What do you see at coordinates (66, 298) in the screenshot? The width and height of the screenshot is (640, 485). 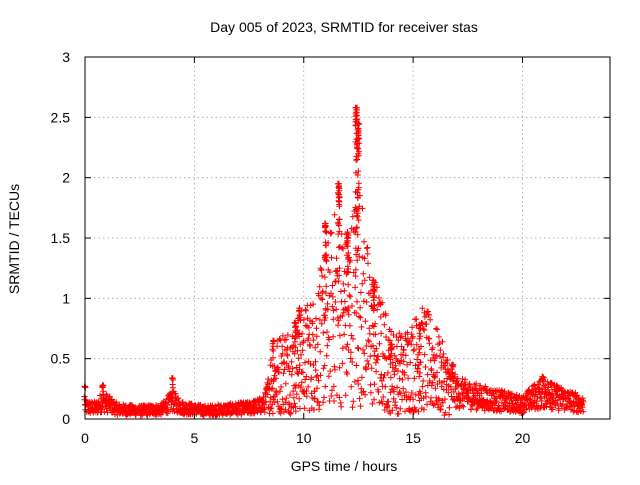 I see `y-tick-label: 1` at bounding box center [66, 298].